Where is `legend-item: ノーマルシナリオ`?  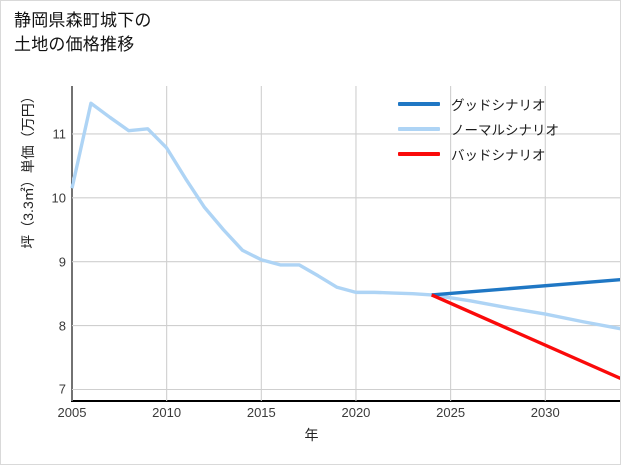 legend-item: ノーマルシナリオ is located at coordinates (503, 128).